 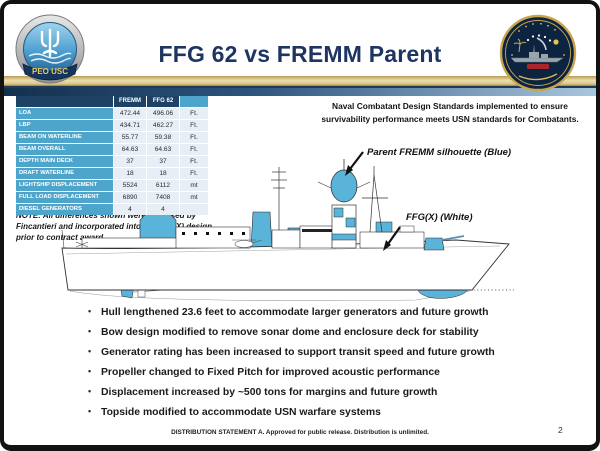 I want to click on row-ffg62-value: 496.06, so click(x=163, y=113).